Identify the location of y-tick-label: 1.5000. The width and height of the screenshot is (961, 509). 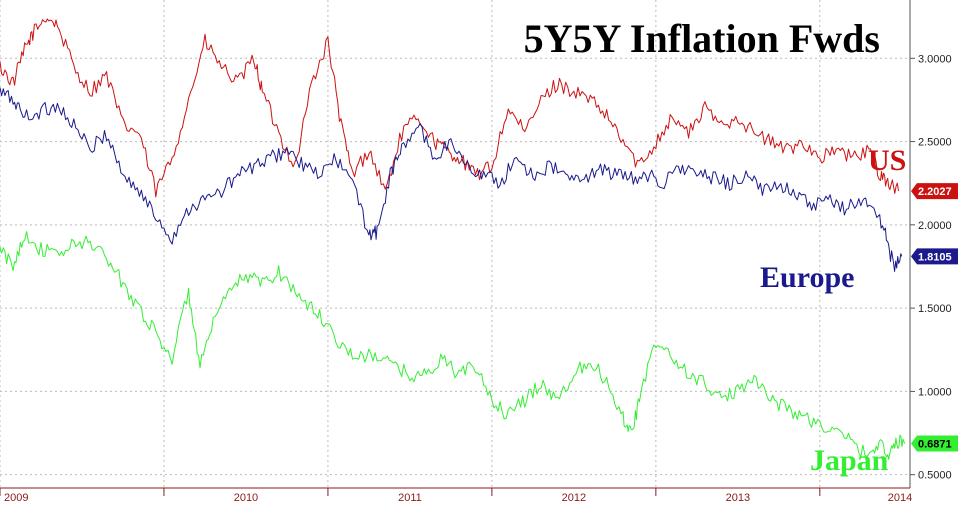
(935, 309).